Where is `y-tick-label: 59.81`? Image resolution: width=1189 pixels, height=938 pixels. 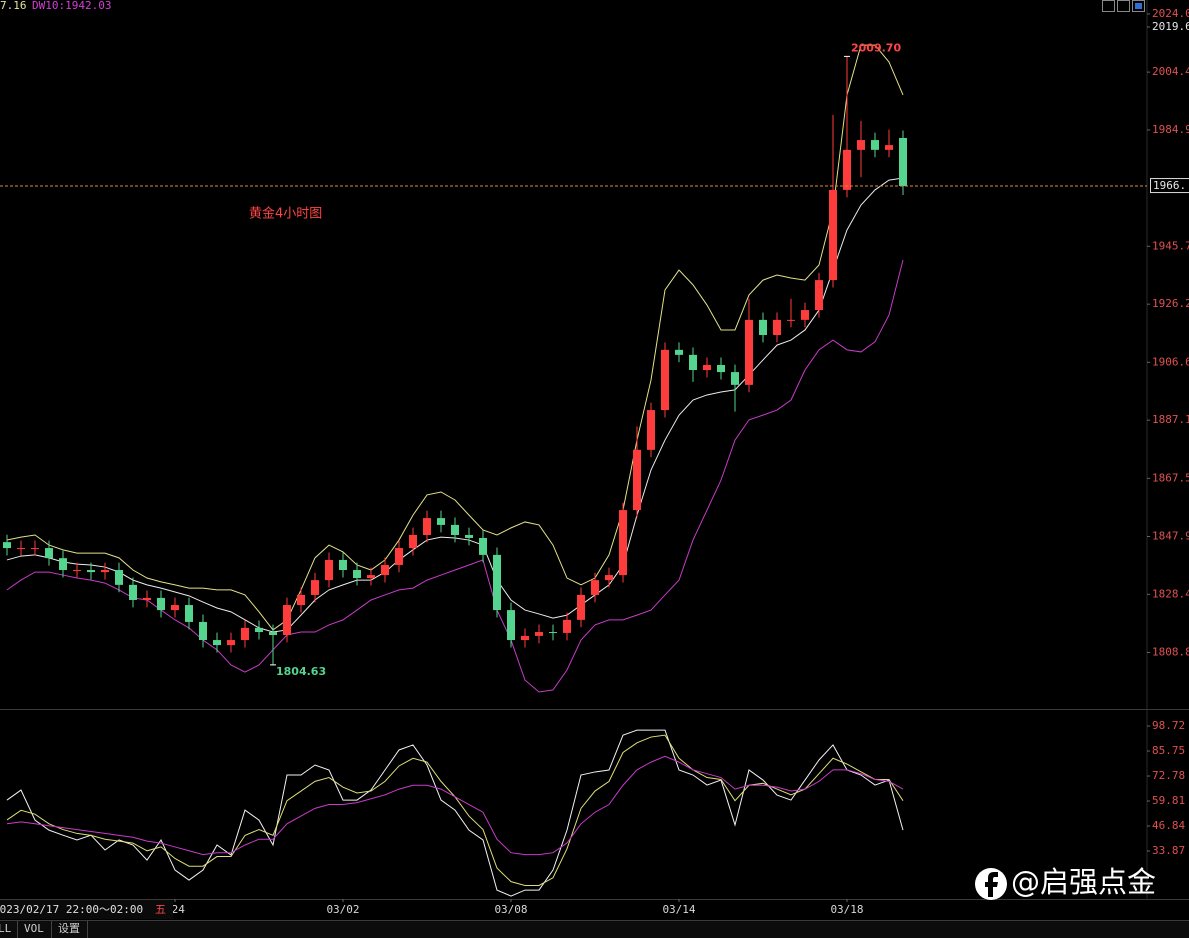
y-tick-label: 59.81 is located at coordinates (1168, 800).